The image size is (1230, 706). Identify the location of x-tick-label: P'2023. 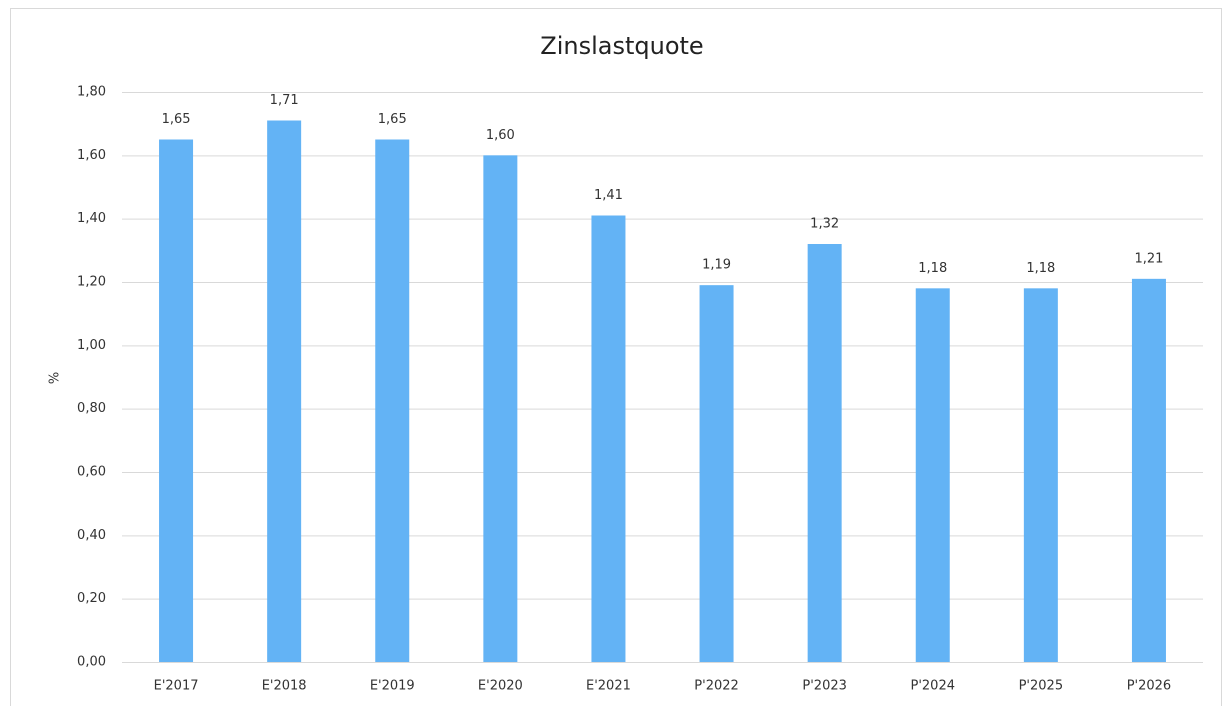
(824, 686).